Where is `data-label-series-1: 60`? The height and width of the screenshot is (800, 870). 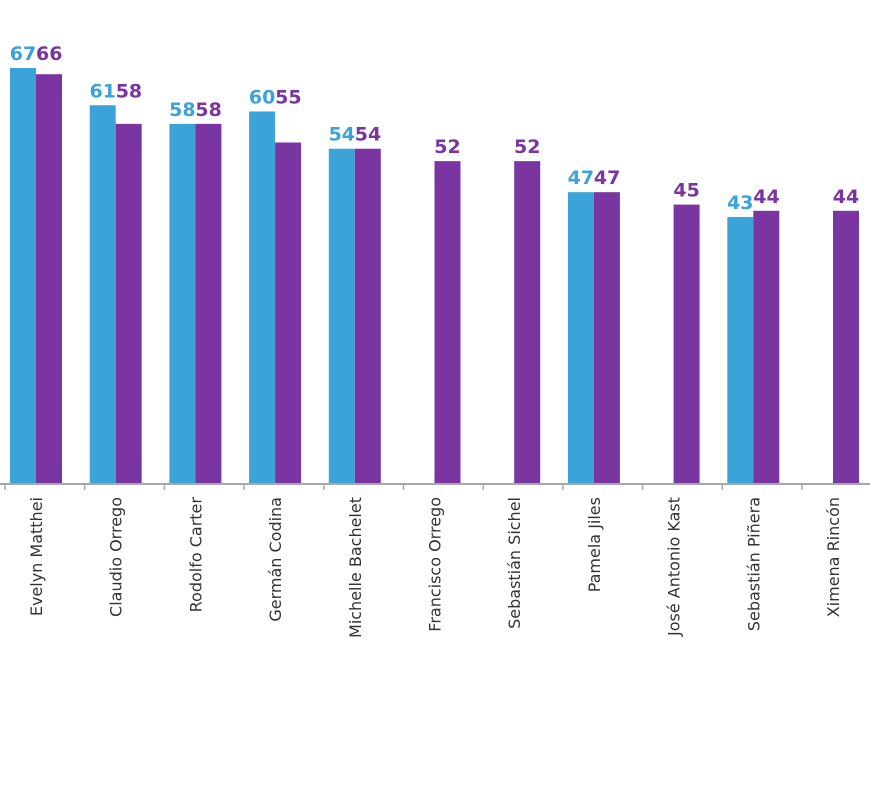
data-label-series-1: 60 is located at coordinates (262, 97).